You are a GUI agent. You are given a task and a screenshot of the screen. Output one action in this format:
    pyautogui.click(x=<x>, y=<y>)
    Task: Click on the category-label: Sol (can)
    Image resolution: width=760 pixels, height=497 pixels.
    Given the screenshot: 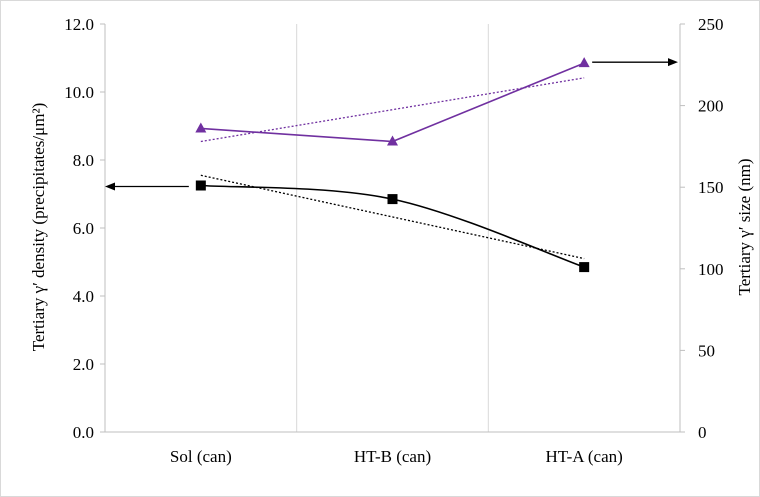 What is the action you would take?
    pyautogui.click(x=201, y=456)
    